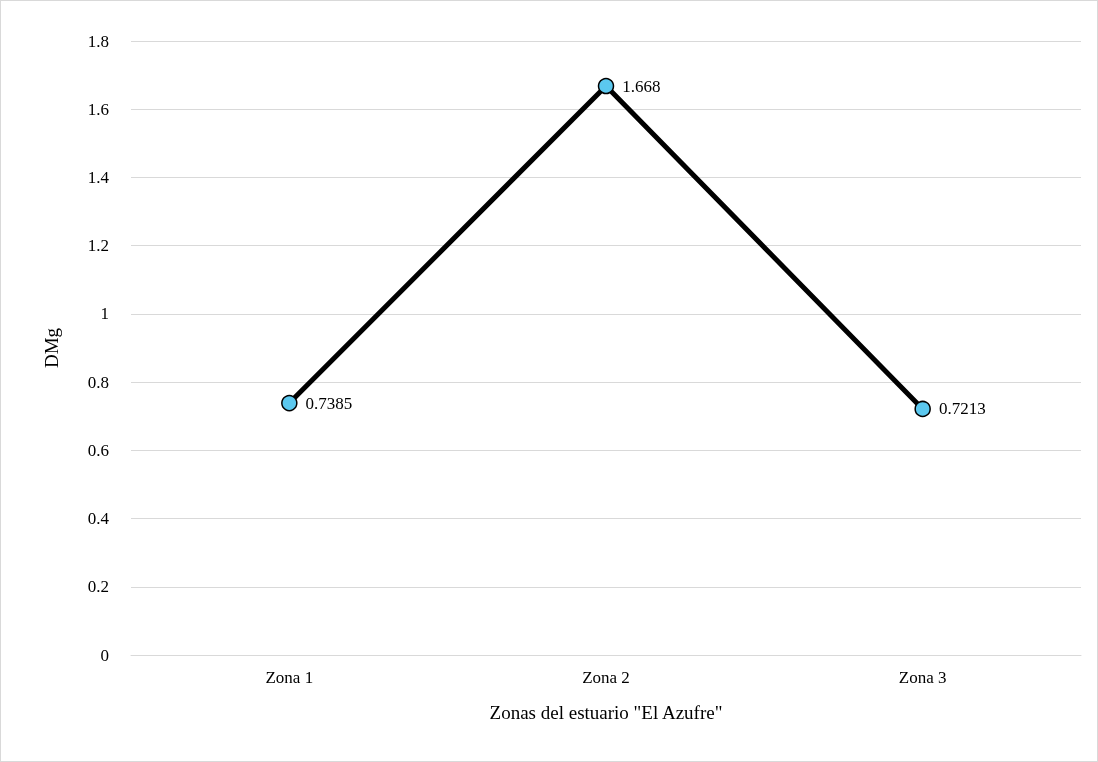 The width and height of the screenshot is (1098, 762). What do you see at coordinates (98, 246) in the screenshot?
I see `y-tick-label: 1.2` at bounding box center [98, 246].